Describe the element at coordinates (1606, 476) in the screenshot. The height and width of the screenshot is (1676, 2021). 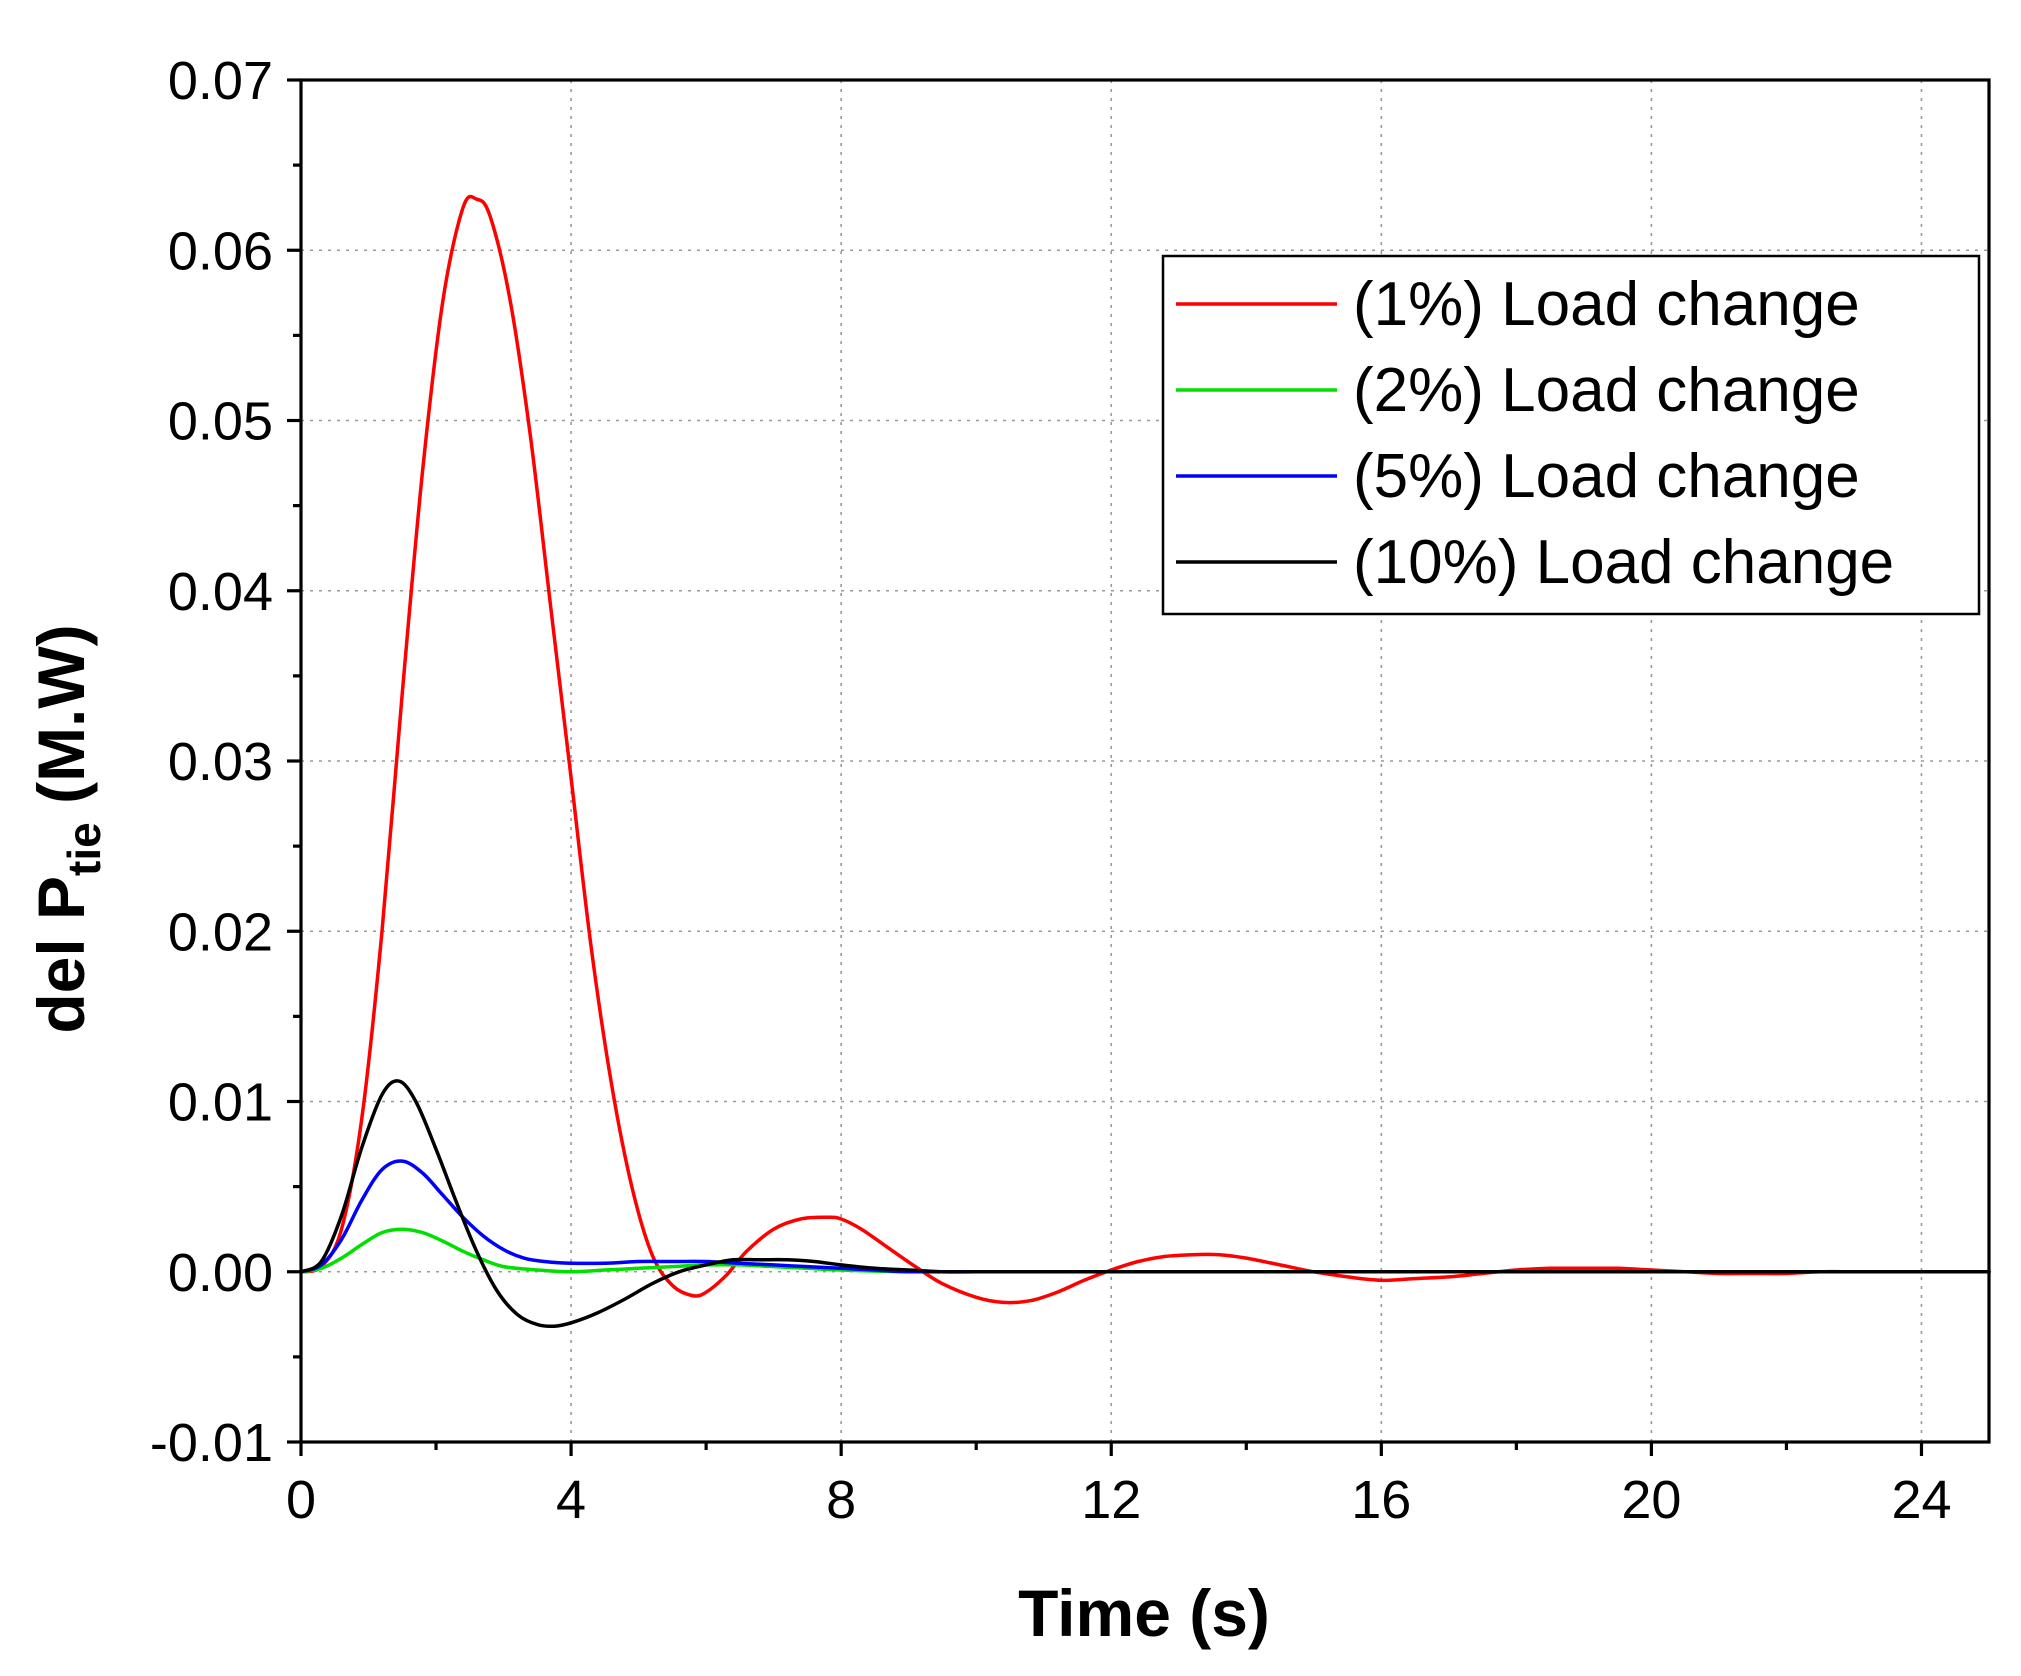
I see `legend-label-3: (5%) Load change` at that location.